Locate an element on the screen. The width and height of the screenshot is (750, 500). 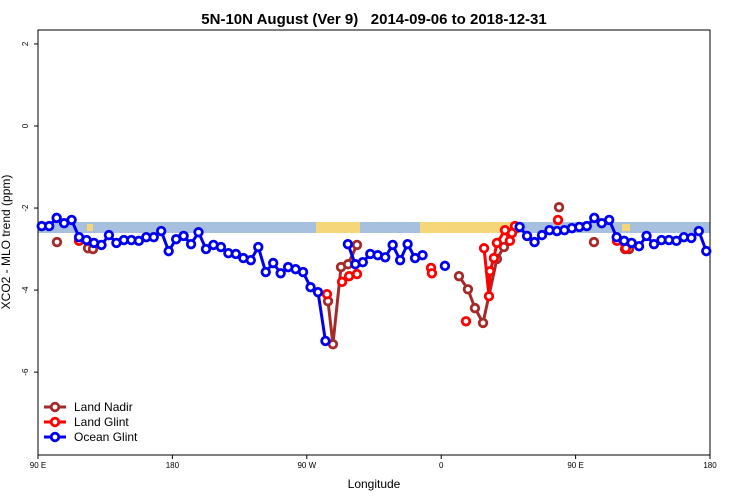
y-axis-label: XCO2 - MLO trend (ppm) is located at coordinates (6, 242).